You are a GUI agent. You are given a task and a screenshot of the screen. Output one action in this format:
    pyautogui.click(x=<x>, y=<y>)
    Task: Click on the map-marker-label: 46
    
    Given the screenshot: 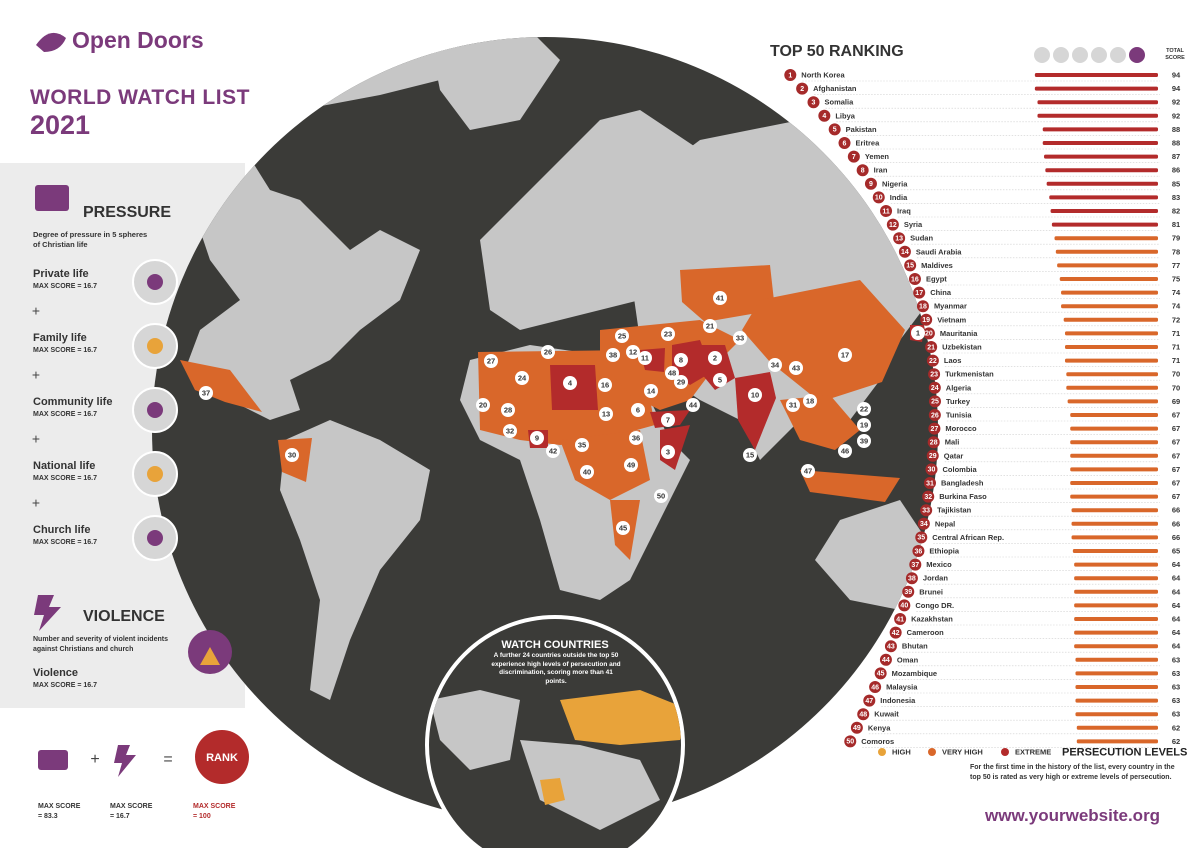 What is the action you would take?
    pyautogui.click(x=845, y=450)
    